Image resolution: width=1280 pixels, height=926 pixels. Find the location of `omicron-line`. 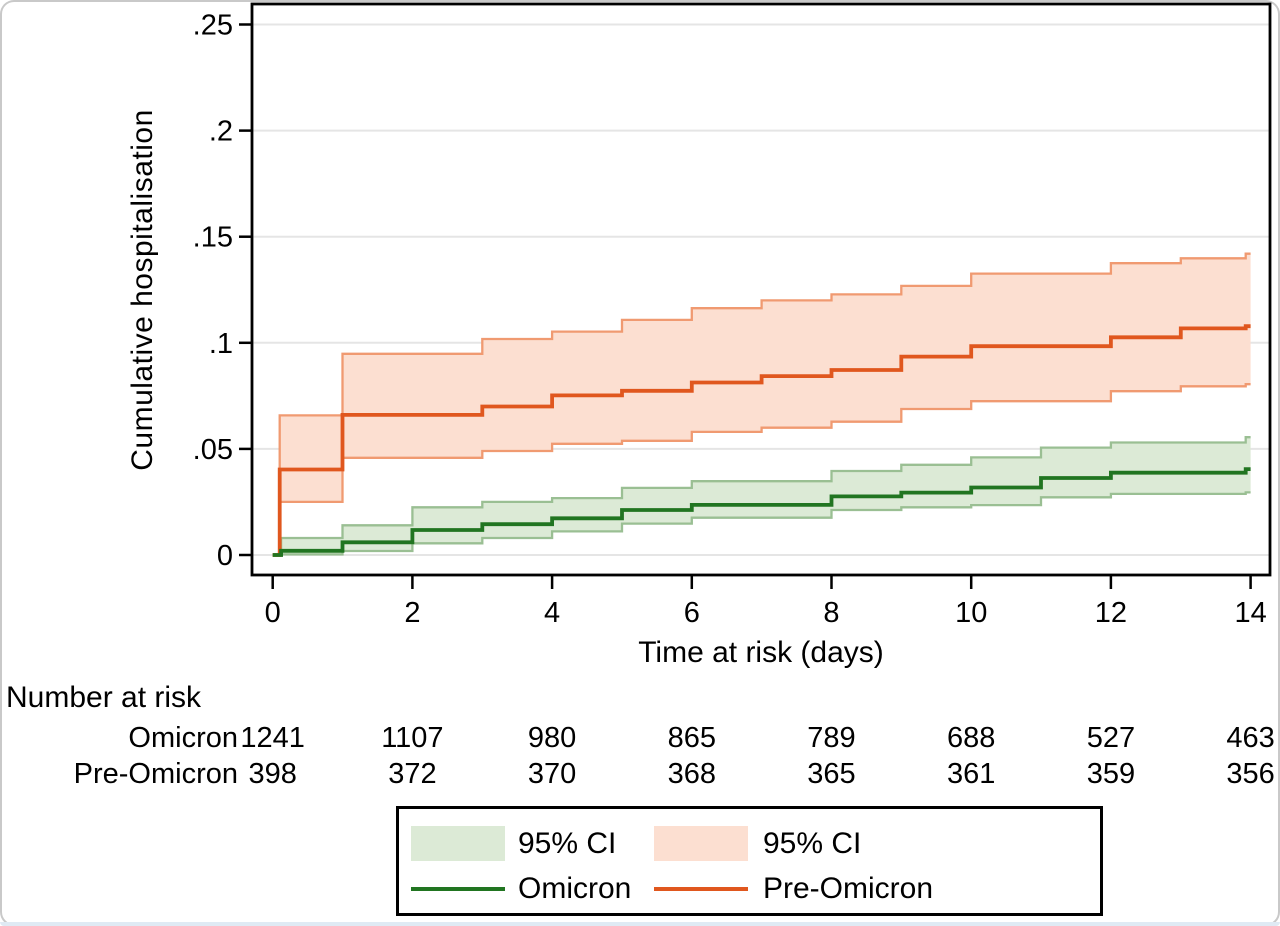

omicron-line is located at coordinates (761, 512).